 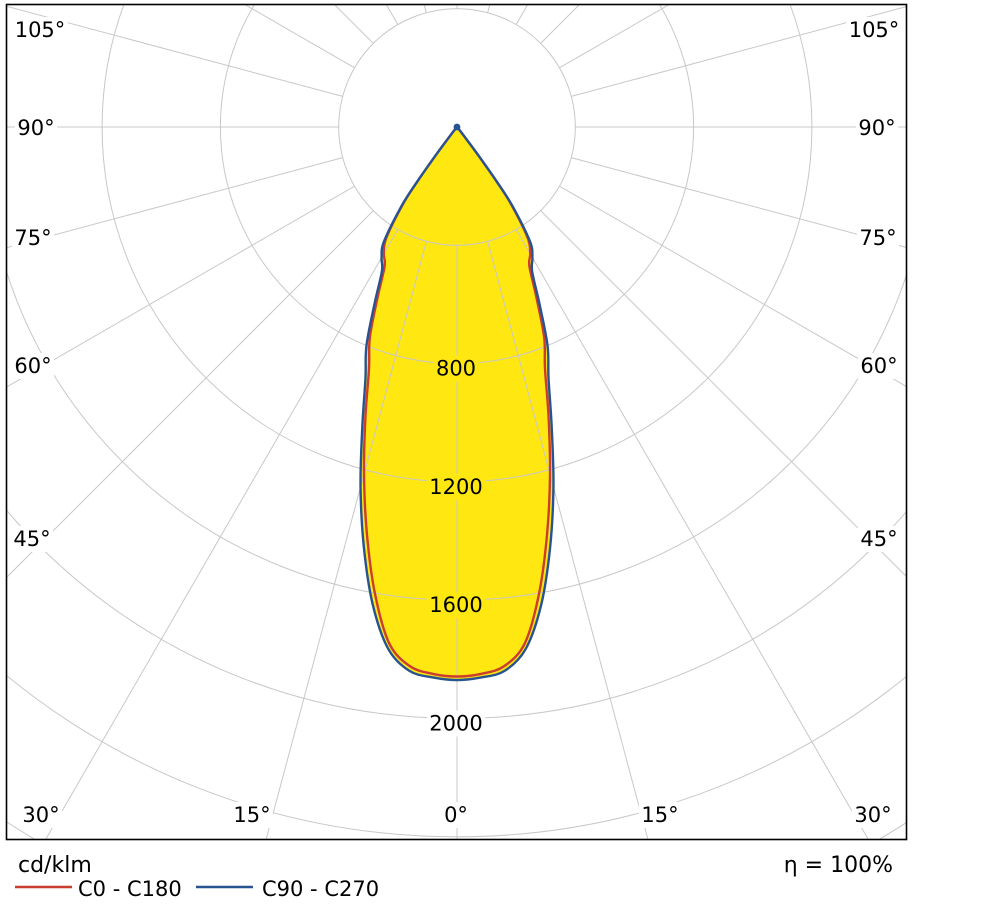 I want to click on ring-label-2000-bg, so click(x=456, y=723).